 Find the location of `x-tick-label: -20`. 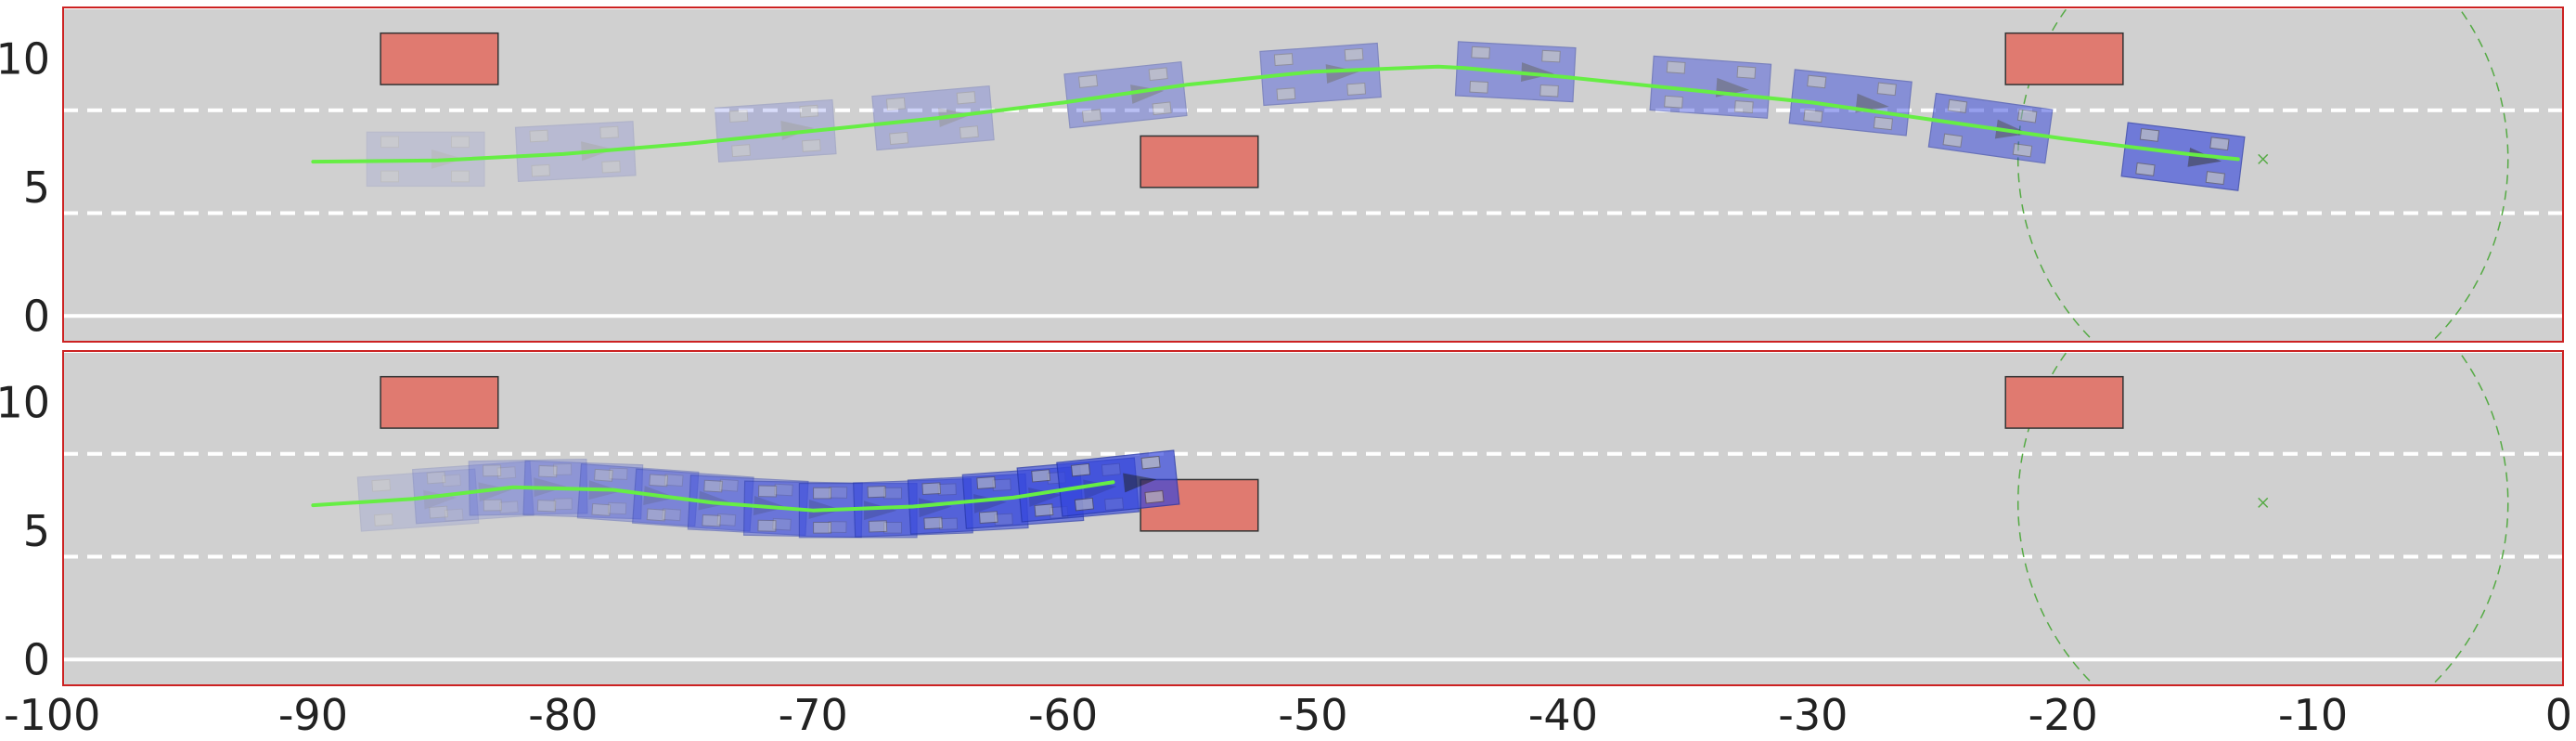

x-tick-label: -20 is located at coordinates (2063, 715).